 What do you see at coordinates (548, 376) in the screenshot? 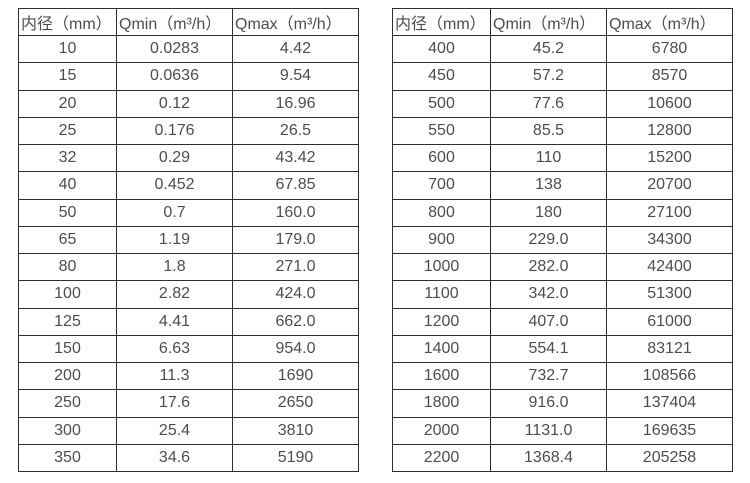
I see `cell-qmin: 732.7` at bounding box center [548, 376].